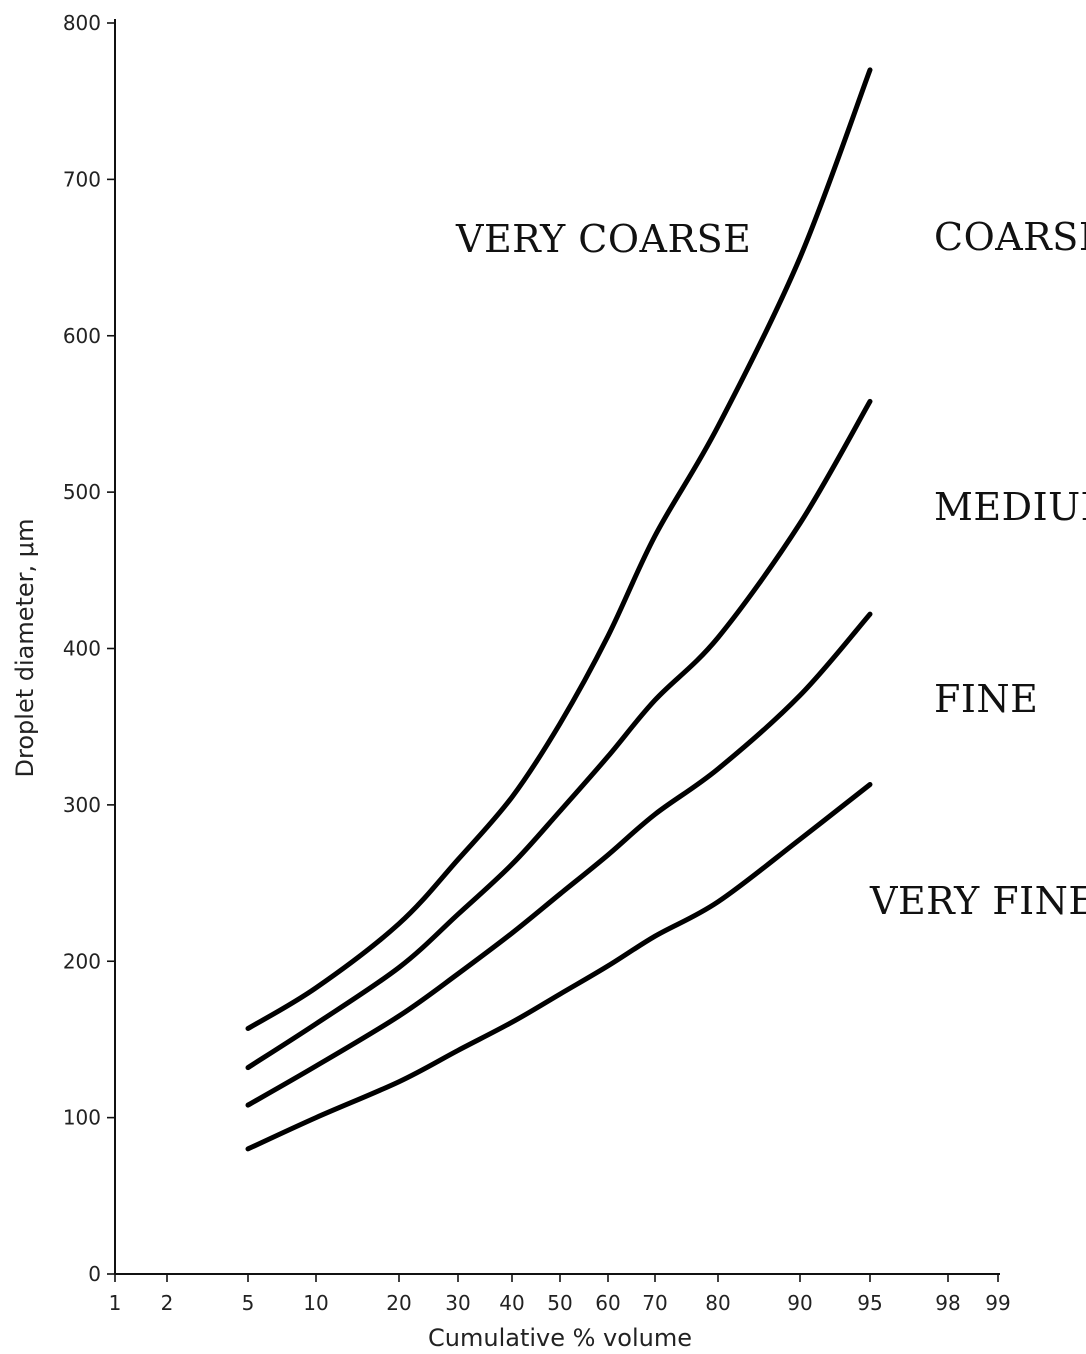  Describe the element at coordinates (717, 1303) in the screenshot. I see `x-tick-label-80: 80` at that location.